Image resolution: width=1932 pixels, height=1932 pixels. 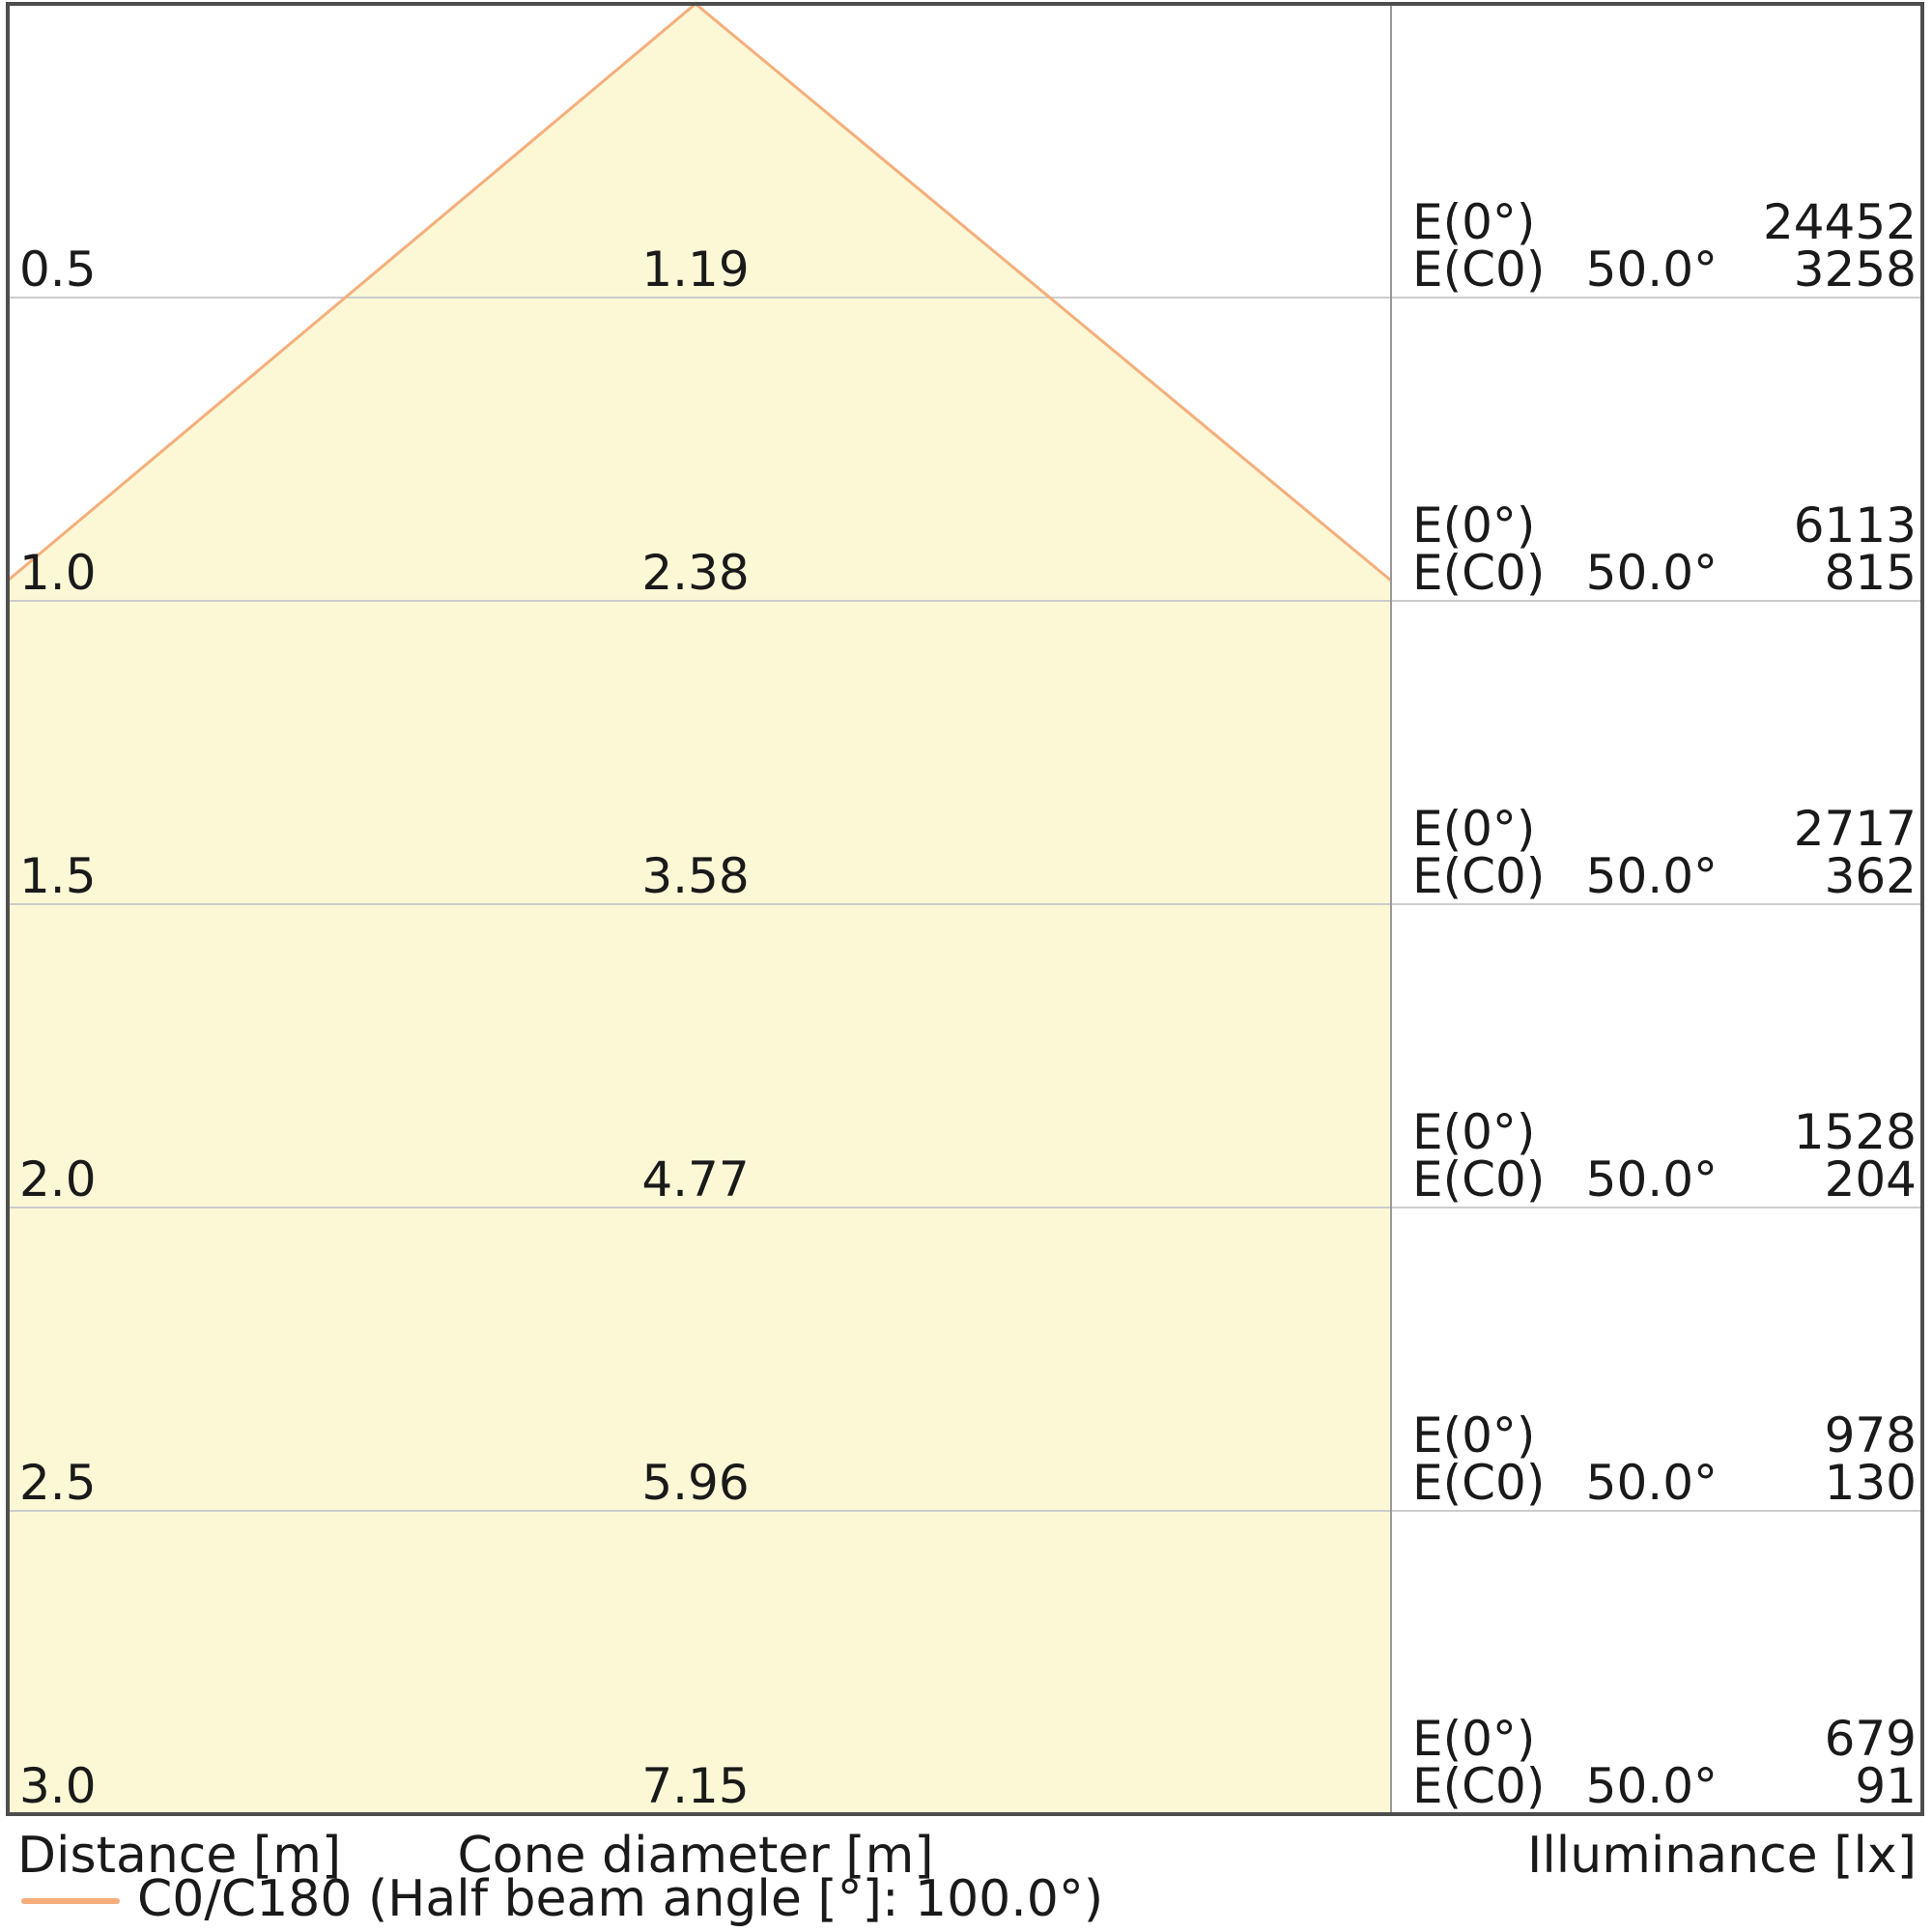 What do you see at coordinates (695, 573) in the screenshot?
I see `cone-diameter-label: 2.38` at bounding box center [695, 573].